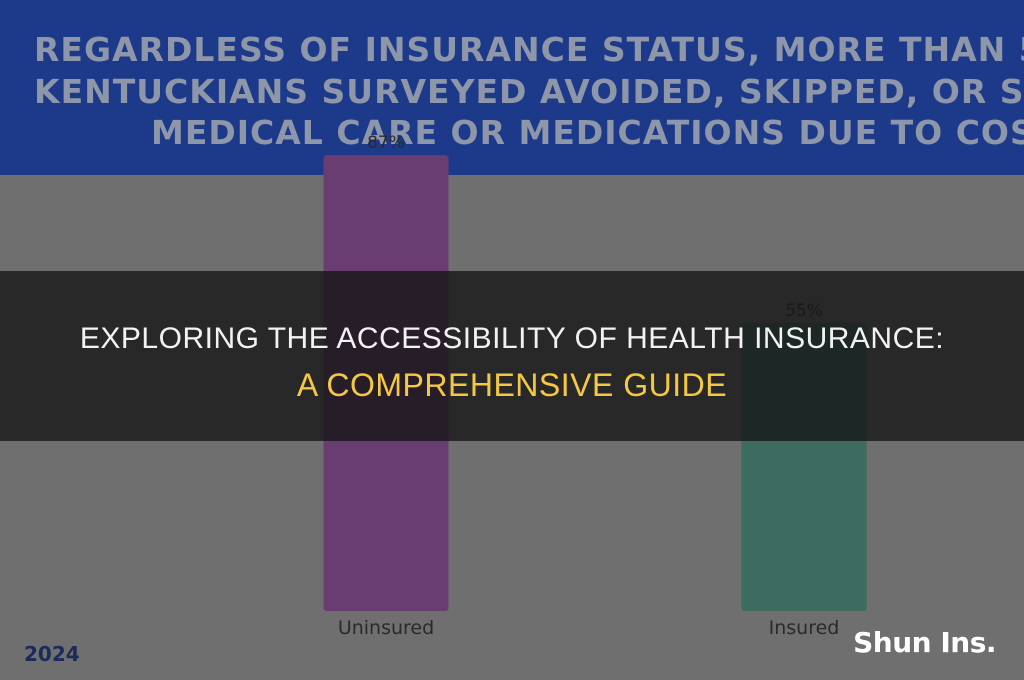  I want to click on value-label-uninsured: 87%, so click(386, 143).